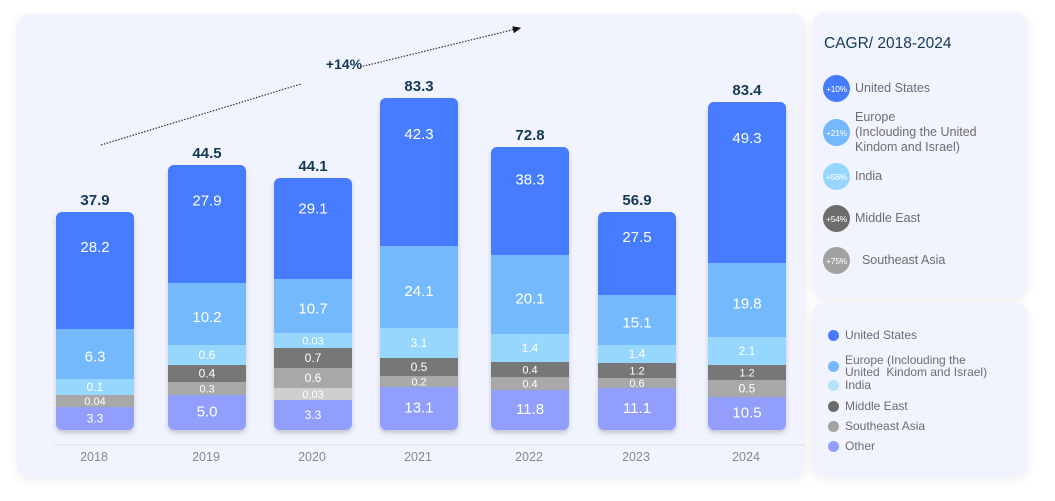  What do you see at coordinates (206, 153) in the screenshot?
I see `bar-total-label: 44.5` at bounding box center [206, 153].